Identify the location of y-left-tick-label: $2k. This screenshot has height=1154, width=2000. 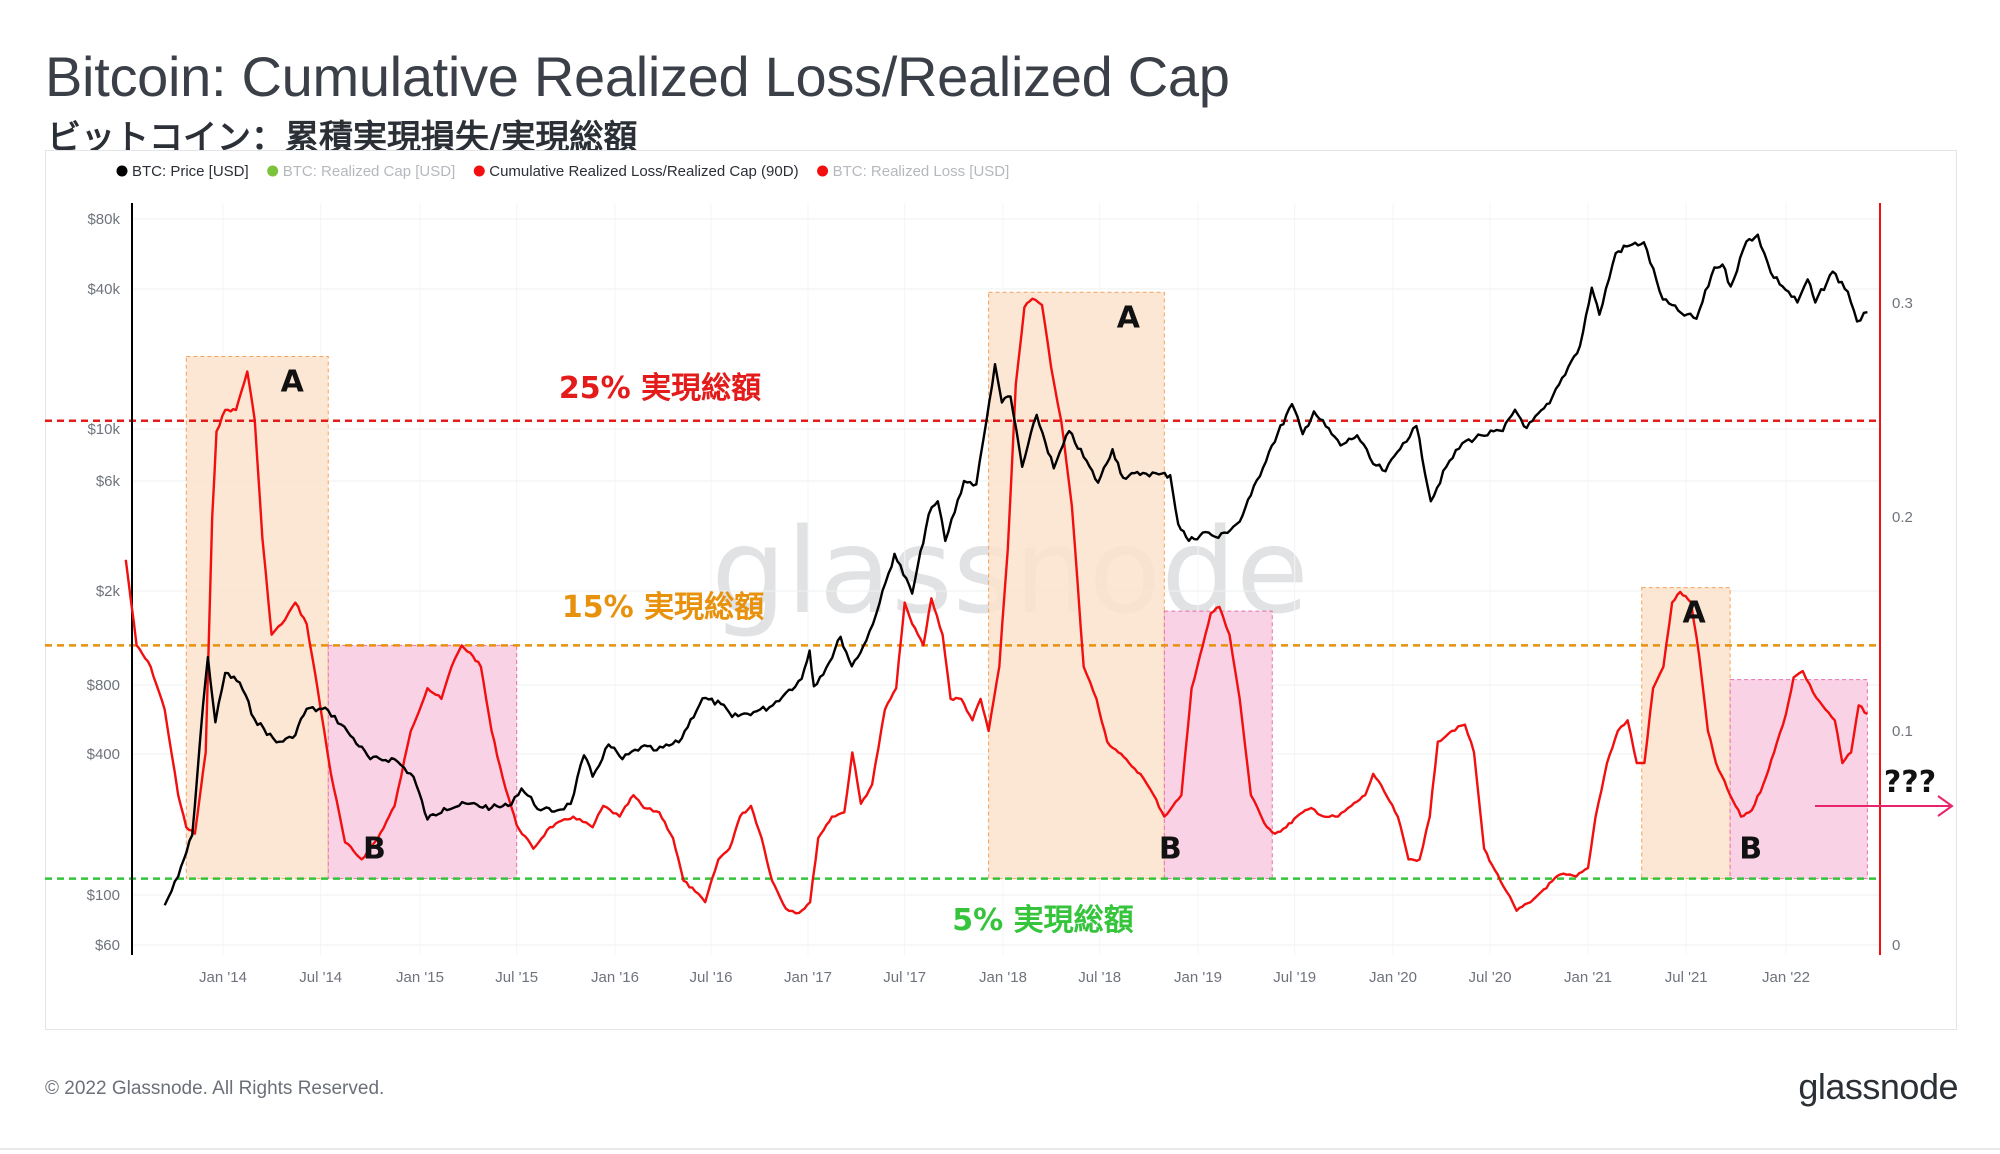
(108, 591).